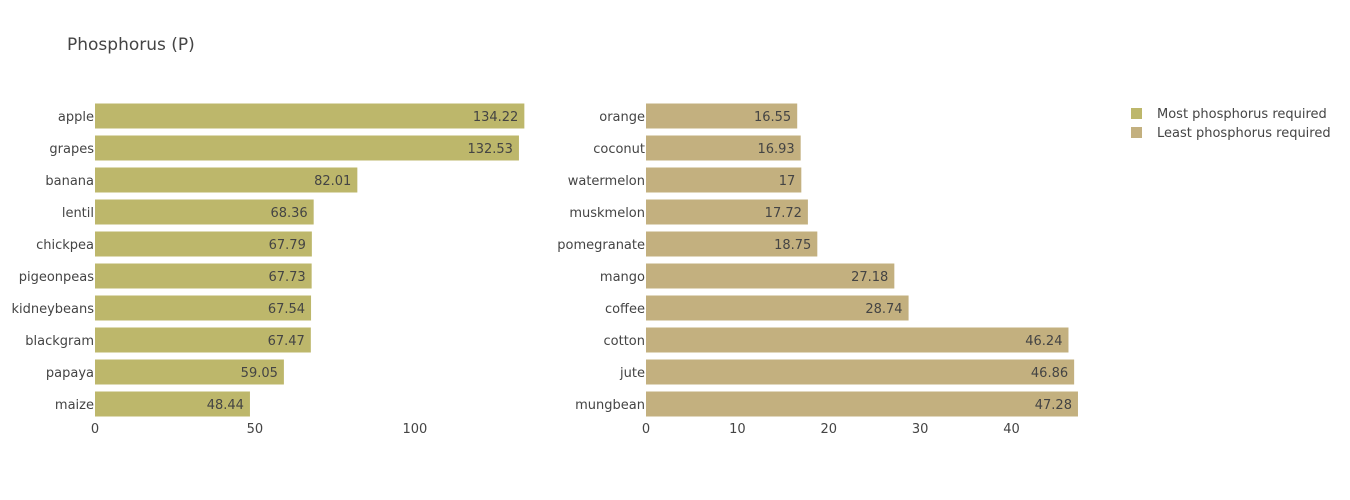  What do you see at coordinates (860, 372) in the screenshot?
I see `right-bar-jute` at bounding box center [860, 372].